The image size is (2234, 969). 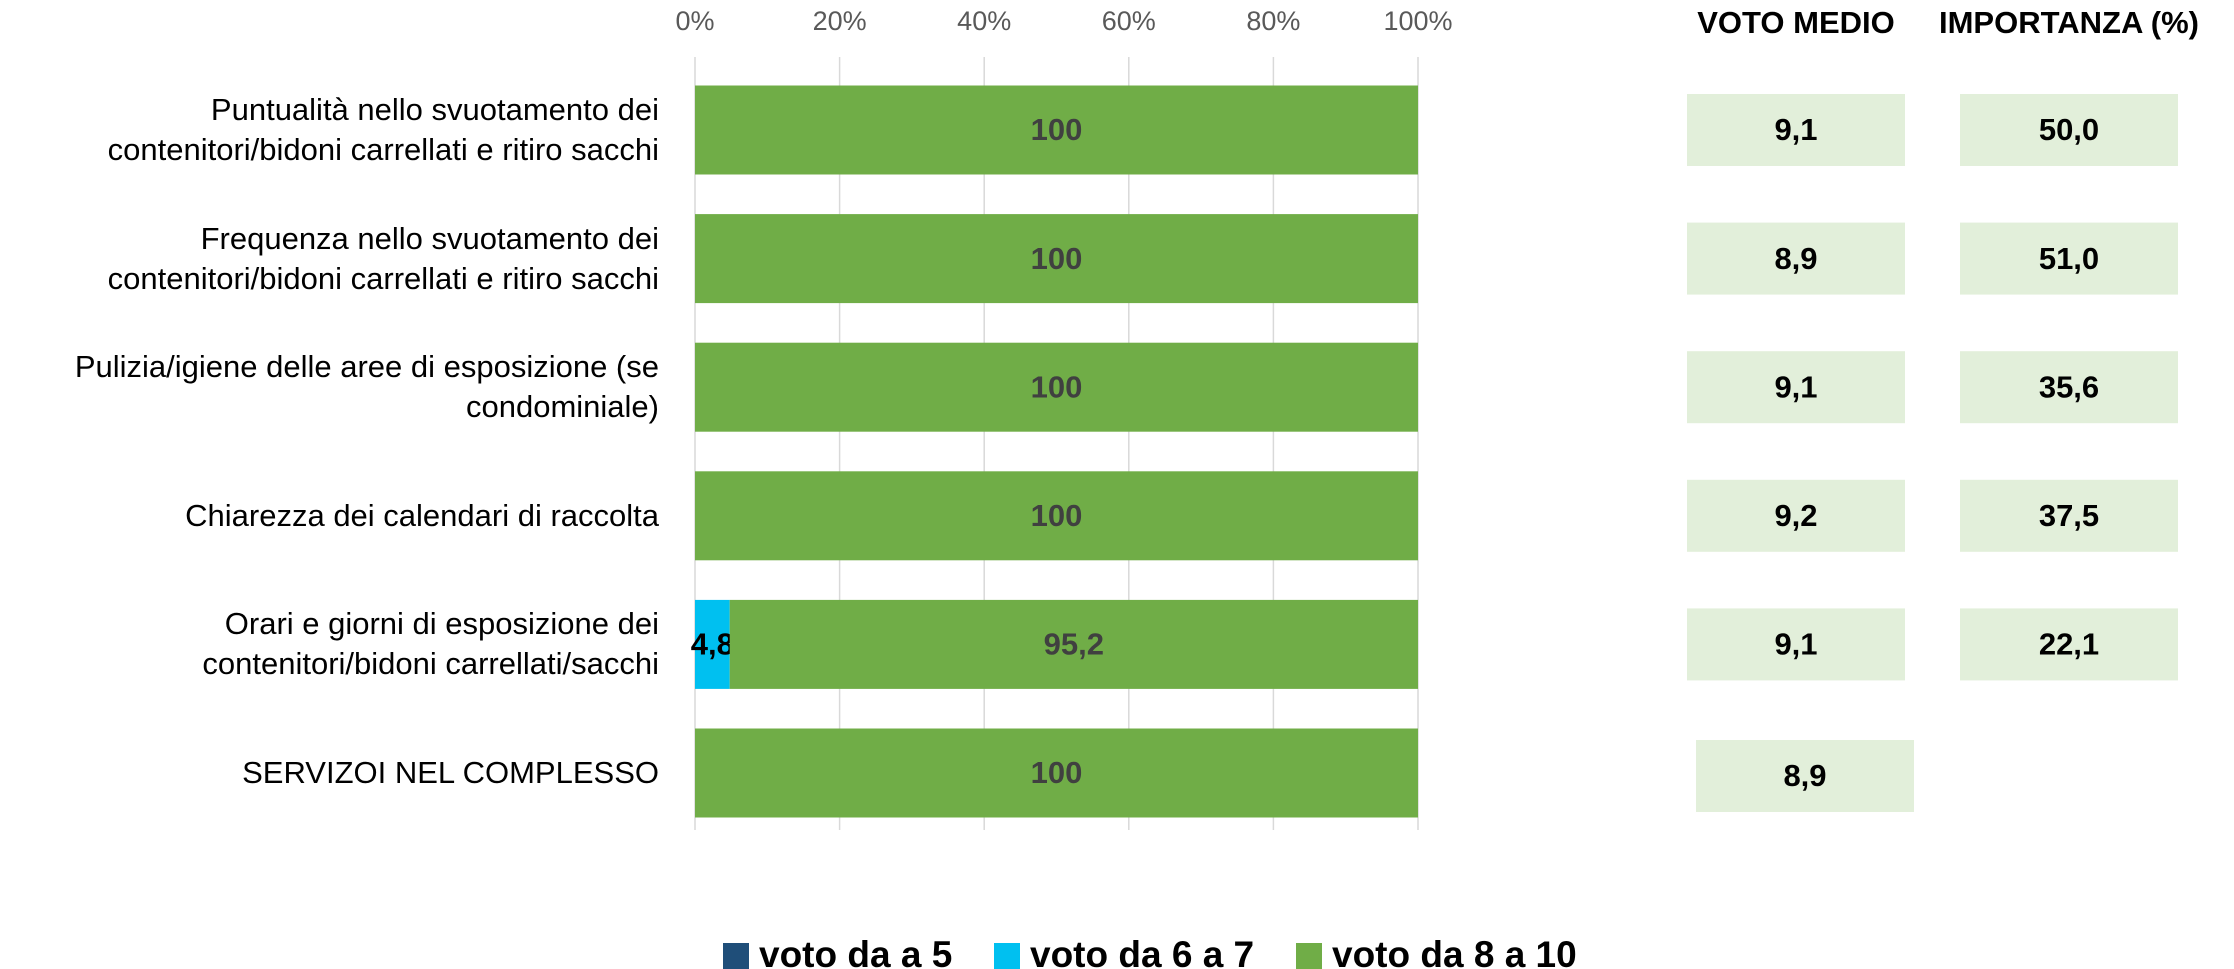 What do you see at coordinates (2069, 22) in the screenshot?
I see `column-title: IMPORTANZA (%)` at bounding box center [2069, 22].